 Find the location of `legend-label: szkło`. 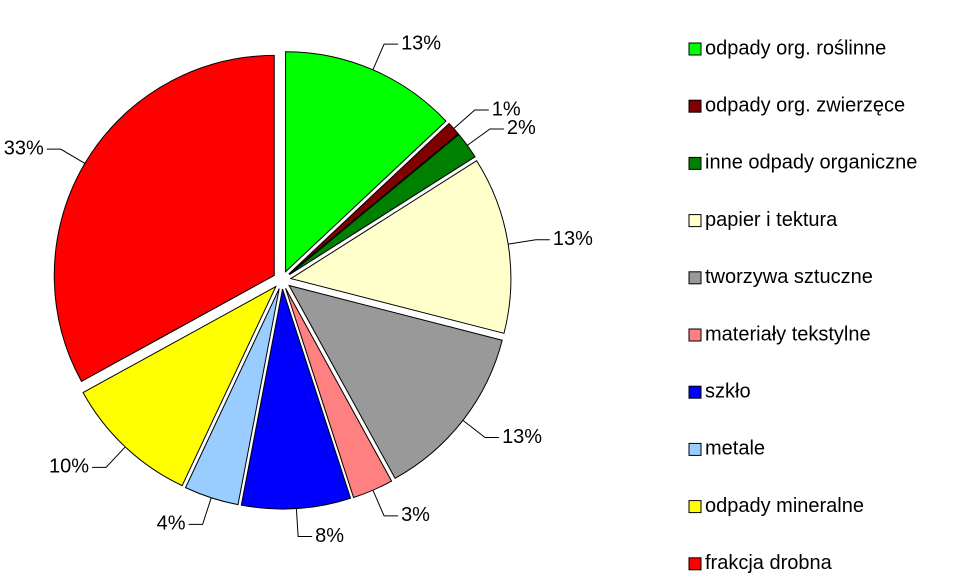

legend-label: szkło is located at coordinates (728, 391).